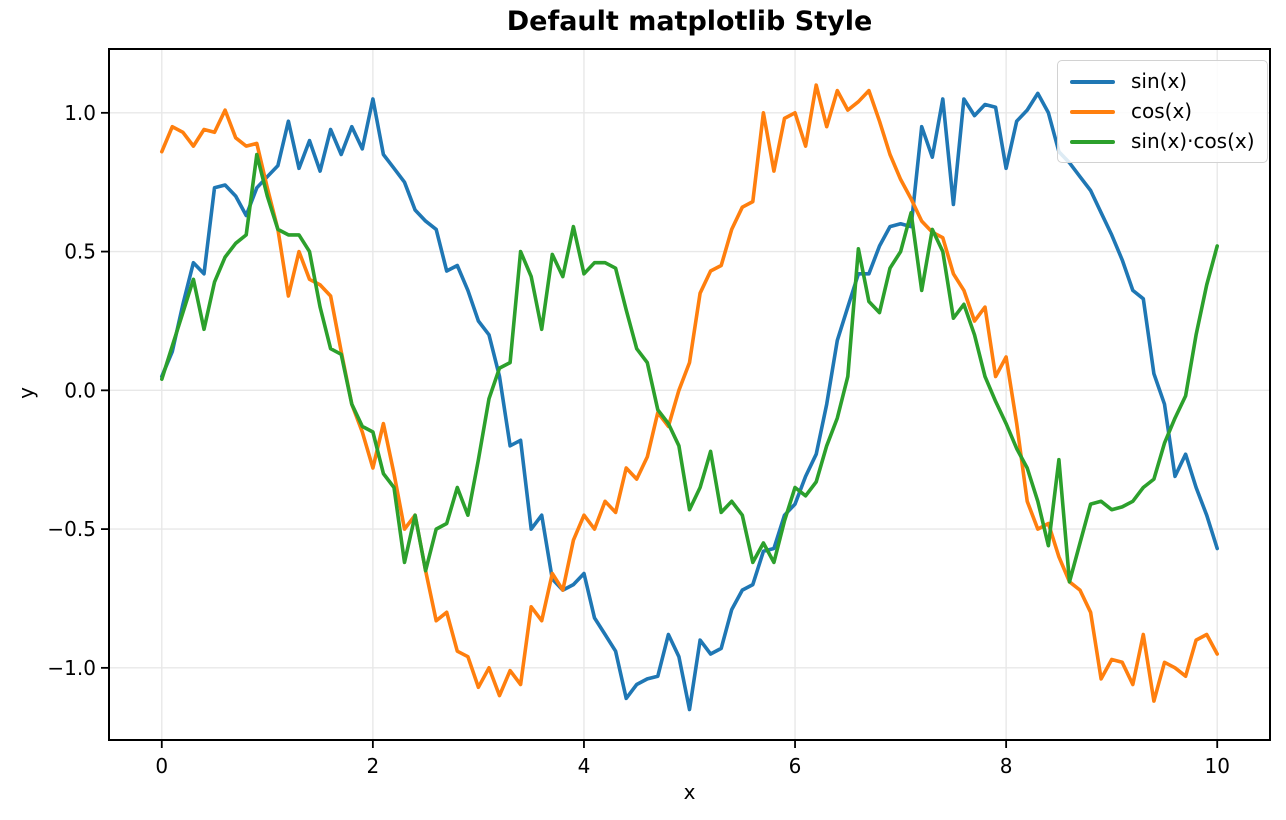 The width and height of the screenshot is (1286, 820). I want to click on x-tick-label: 10, so click(1217, 766).